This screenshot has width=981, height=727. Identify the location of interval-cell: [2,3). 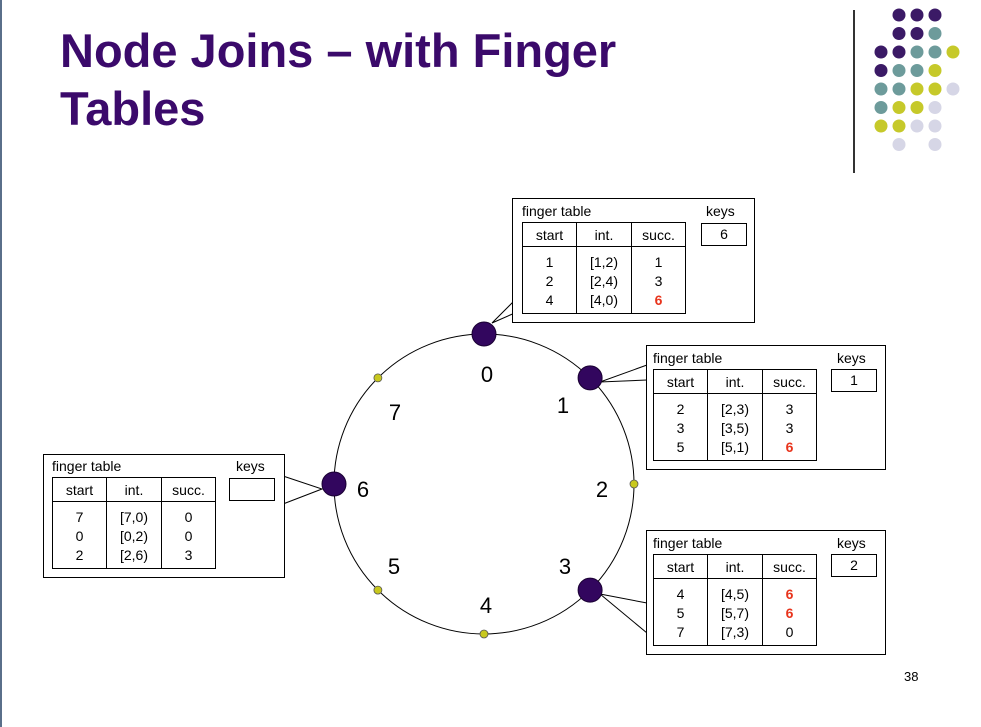
(735, 406).